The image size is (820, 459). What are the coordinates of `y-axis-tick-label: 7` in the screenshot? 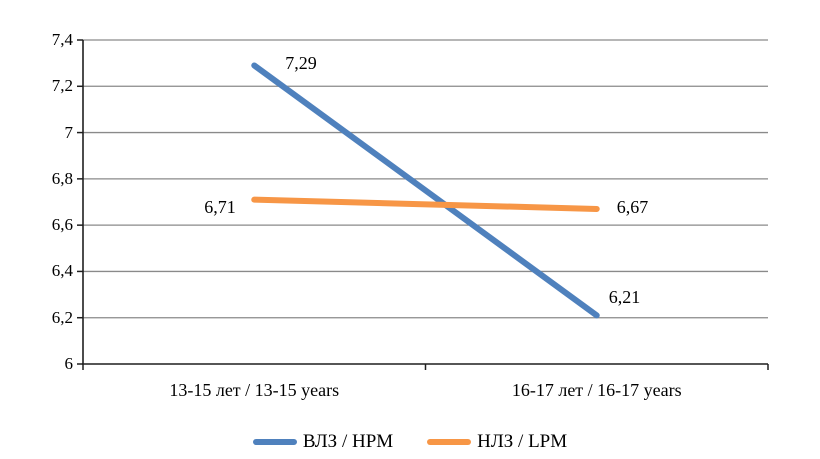 It's located at (69, 132).